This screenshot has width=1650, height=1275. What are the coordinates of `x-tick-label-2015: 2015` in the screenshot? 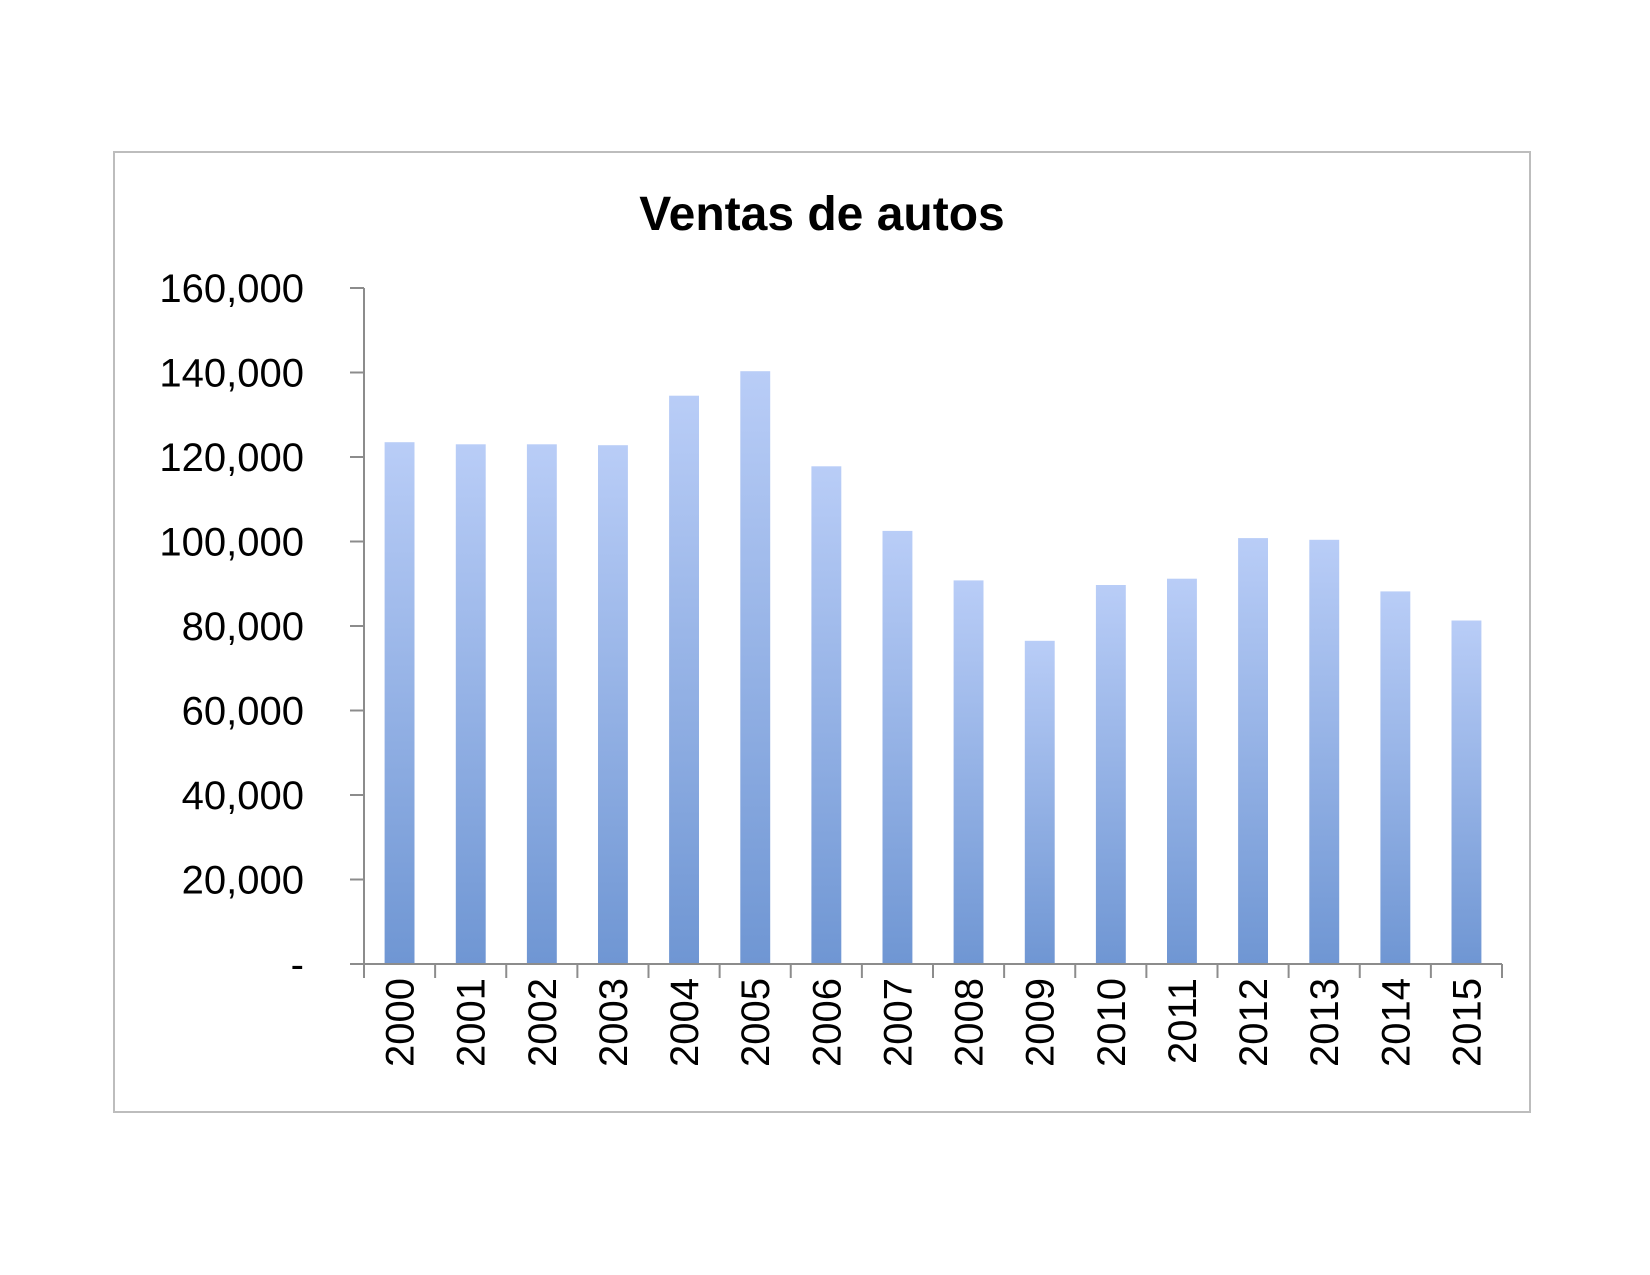 It's located at (1467, 1022).